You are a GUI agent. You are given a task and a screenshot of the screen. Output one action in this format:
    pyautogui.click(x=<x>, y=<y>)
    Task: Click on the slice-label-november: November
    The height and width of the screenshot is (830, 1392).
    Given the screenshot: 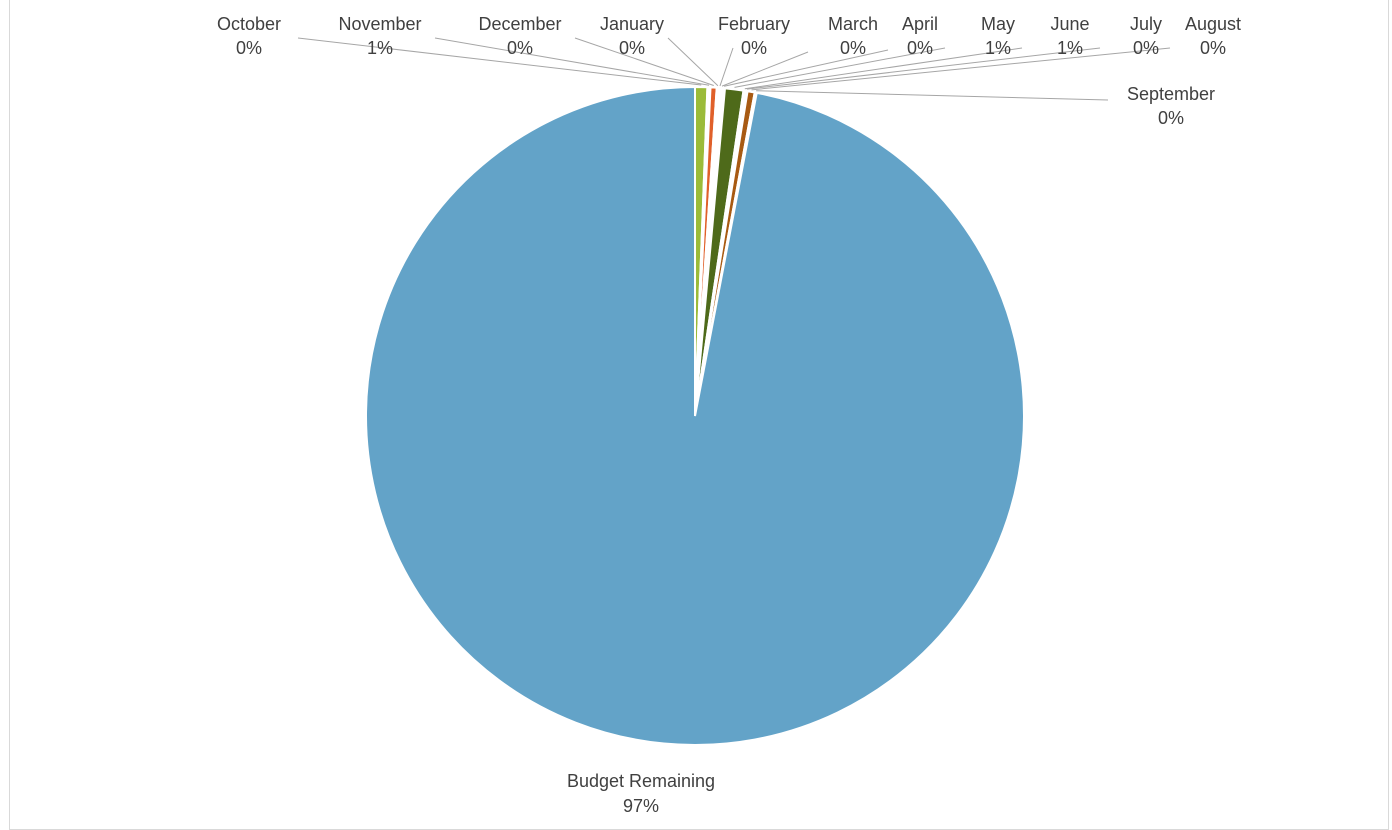 What is the action you would take?
    pyautogui.click(x=379, y=24)
    